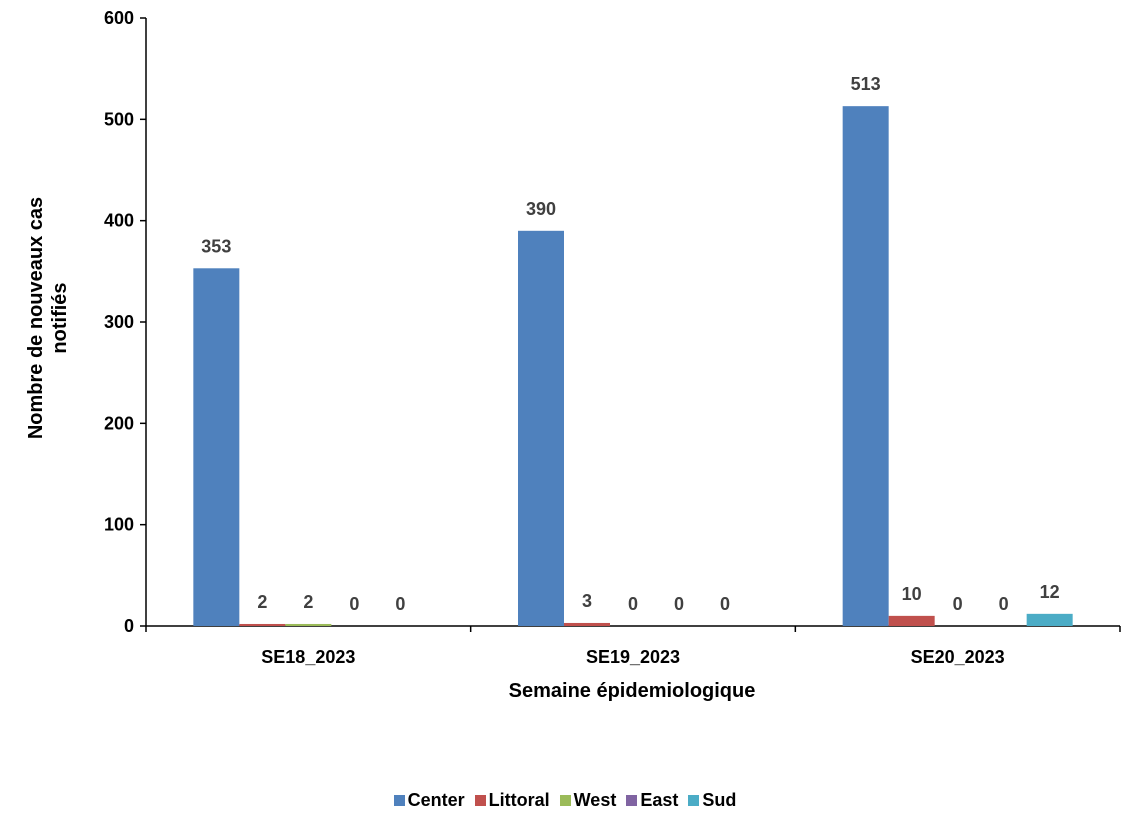 The image size is (1130, 840). I want to click on legend: Center Littoral West East Sud, so click(565, 800).